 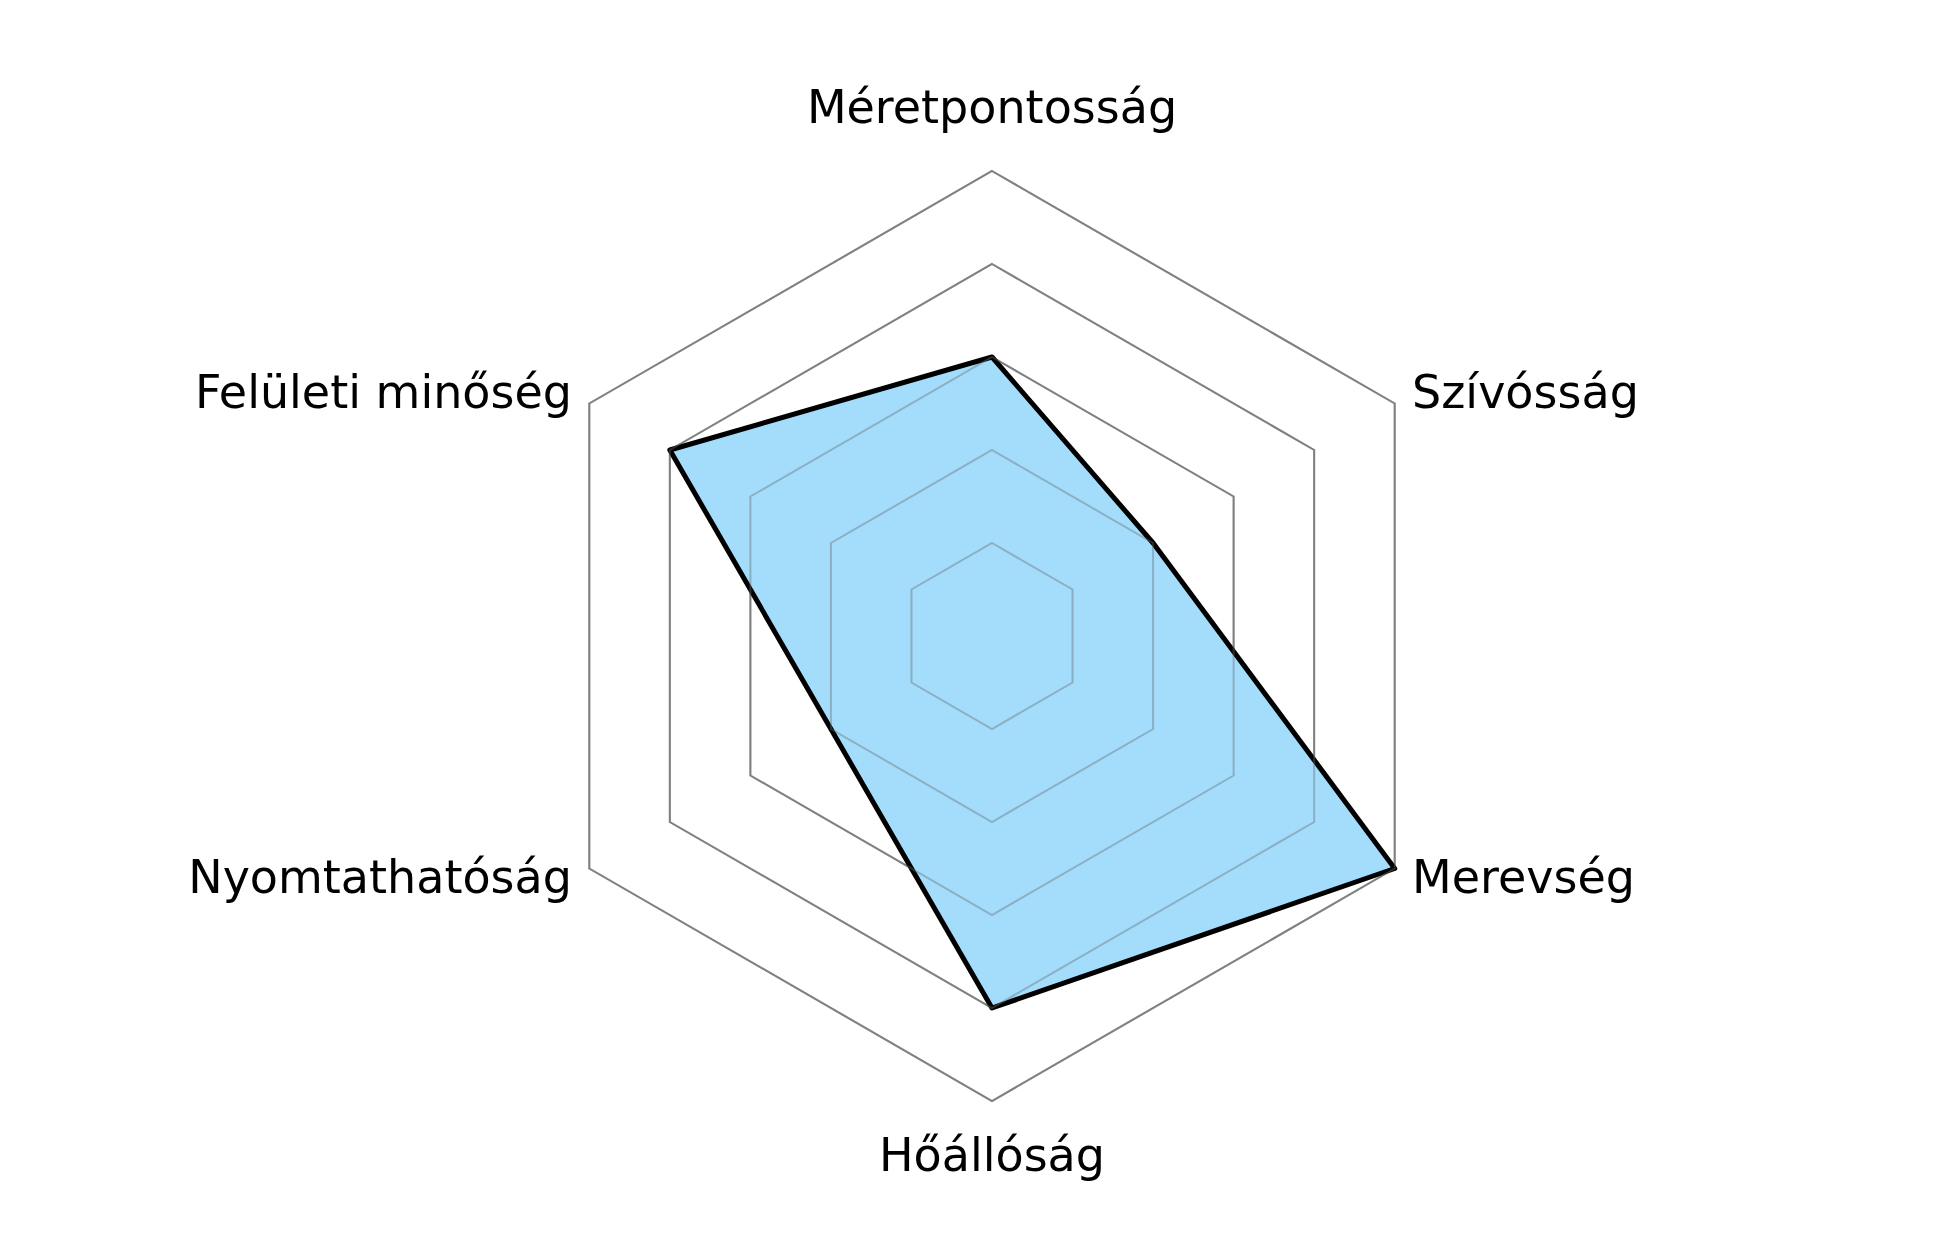 What do you see at coordinates (1523, 876) in the screenshot?
I see `spoke-label: Merevség` at bounding box center [1523, 876].